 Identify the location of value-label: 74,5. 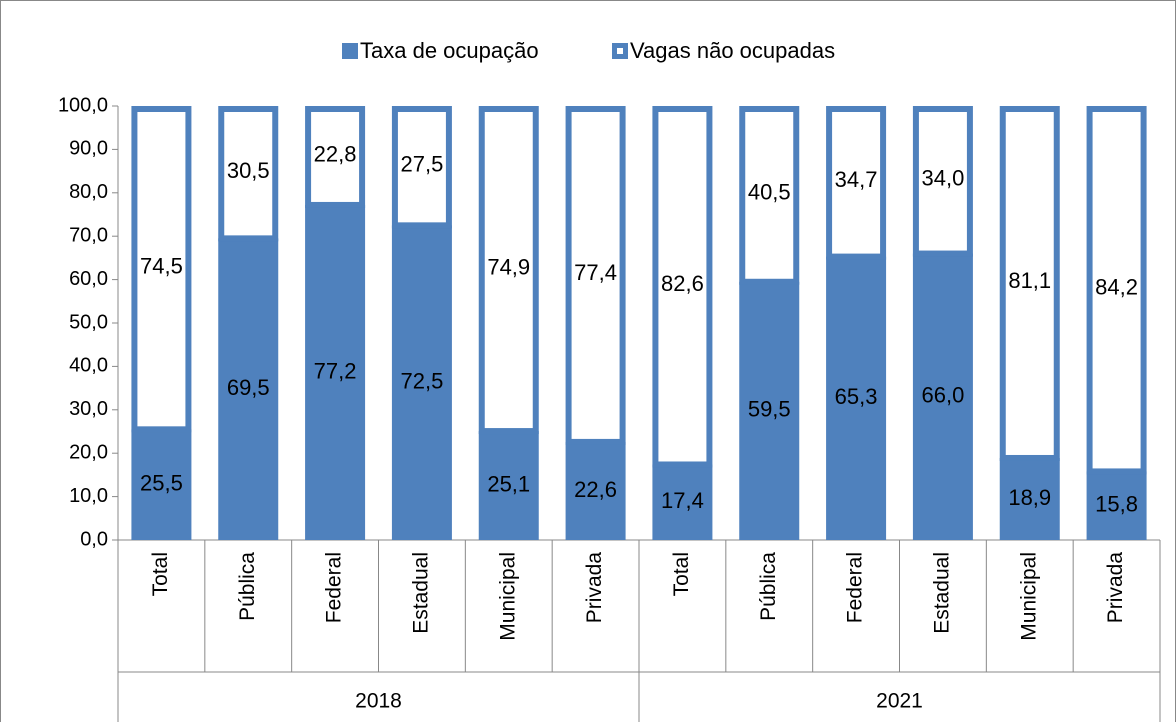
(161, 265).